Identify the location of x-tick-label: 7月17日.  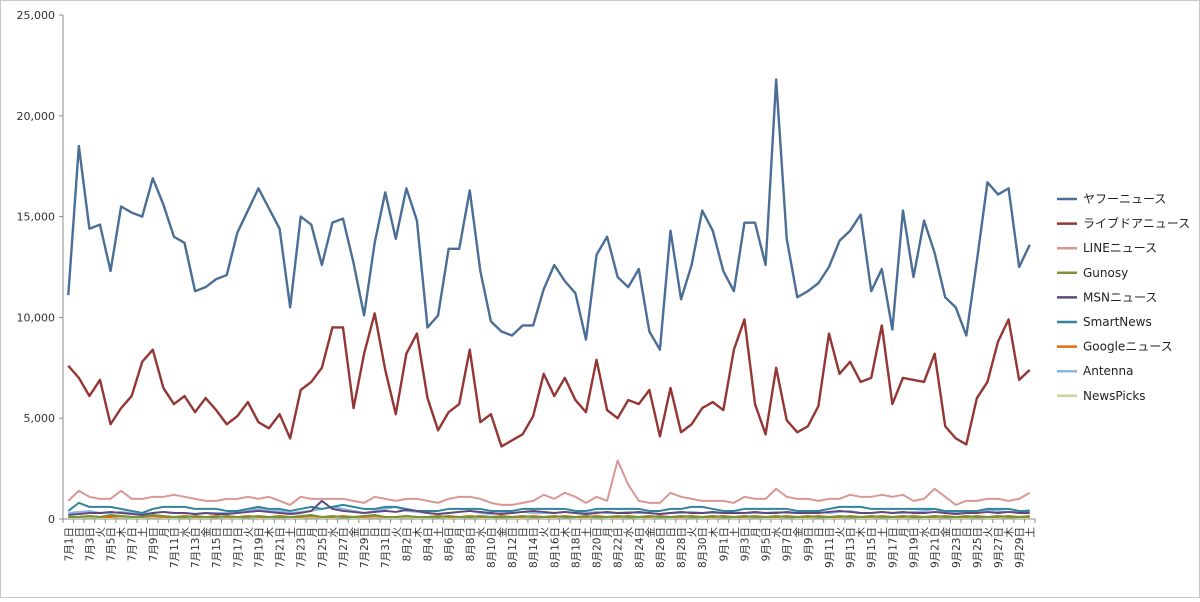
(238, 547).